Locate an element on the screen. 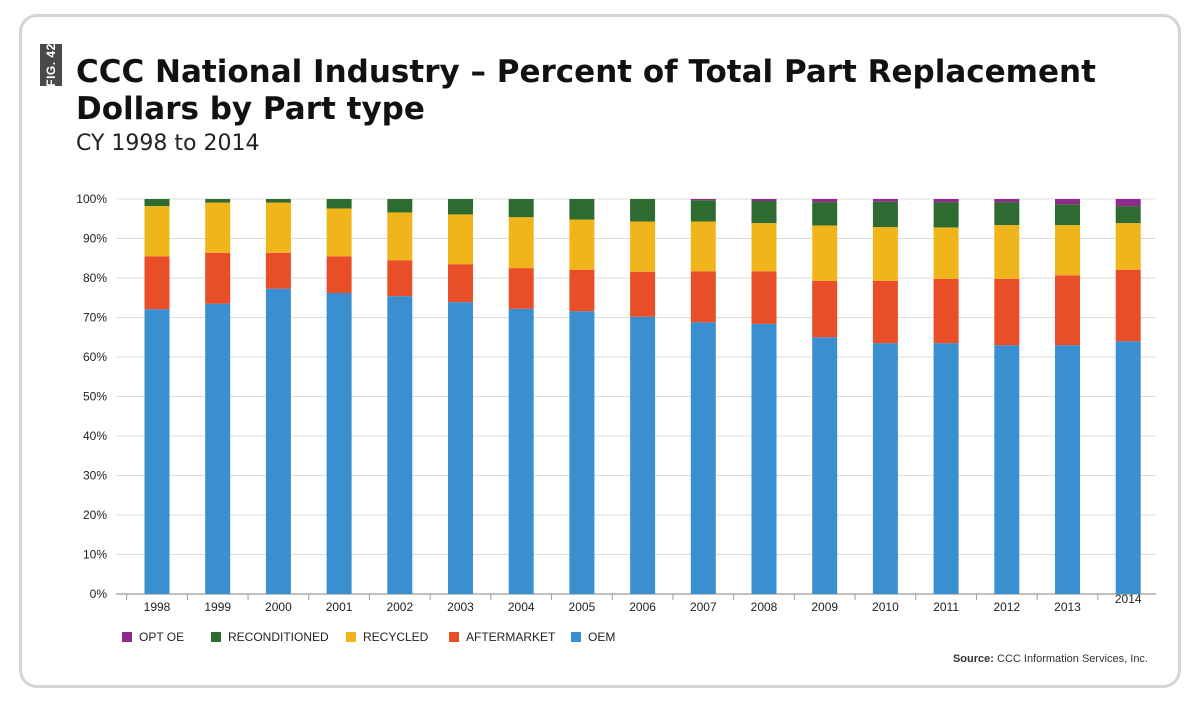  y-axis: 0% 10% 20% 30% 40% 50% 60% 70% 80% 90% 100% is located at coordinates (91, 396).